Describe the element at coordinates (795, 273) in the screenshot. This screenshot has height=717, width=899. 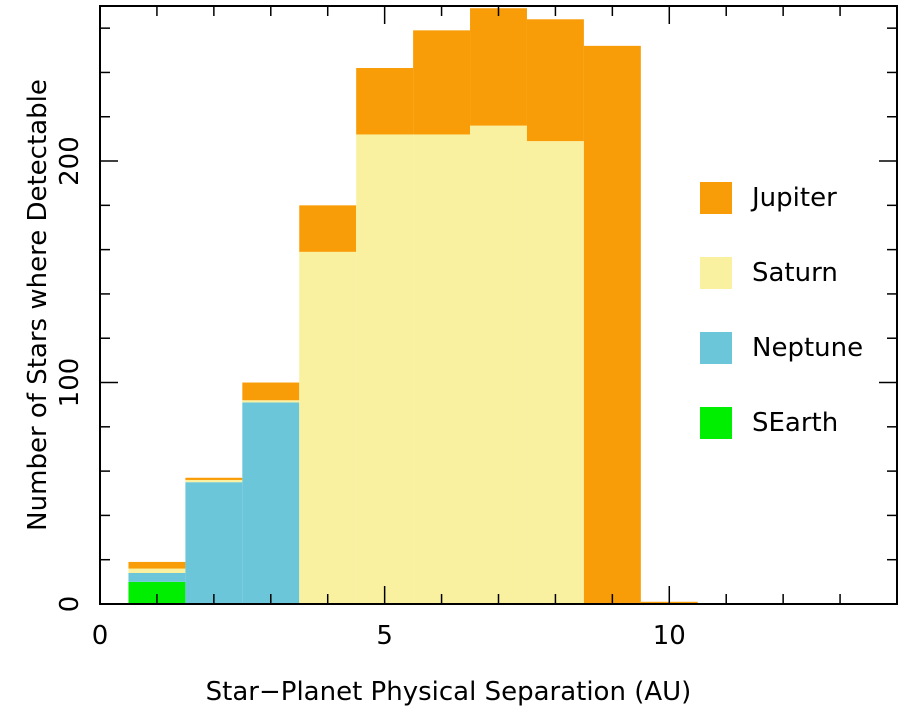
I see `legend-label-saturn: Saturn` at that location.